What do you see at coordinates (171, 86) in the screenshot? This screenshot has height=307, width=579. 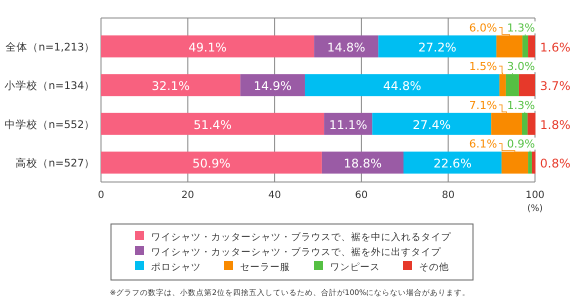 I see `data-label: 32.1%` at bounding box center [171, 86].